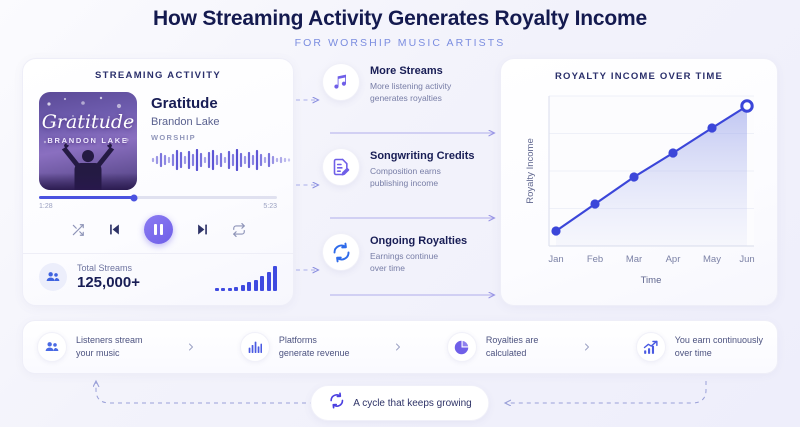 Image resolution: width=800 pixels, height=427 pixels. I want to click on cycle-banner-text: A cycle that keeps growing, so click(412, 403).